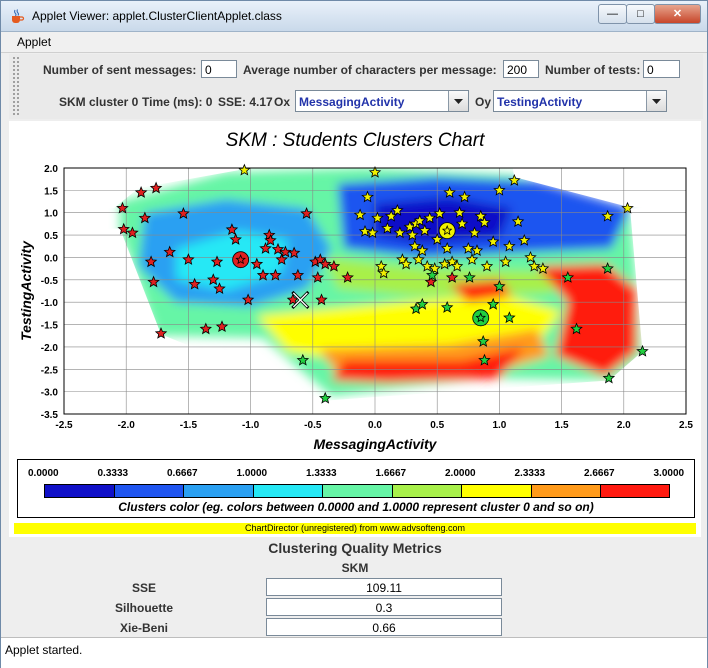 This screenshot has height=668, width=708. I want to click on y-tick-label: 0.5, so click(51, 236).